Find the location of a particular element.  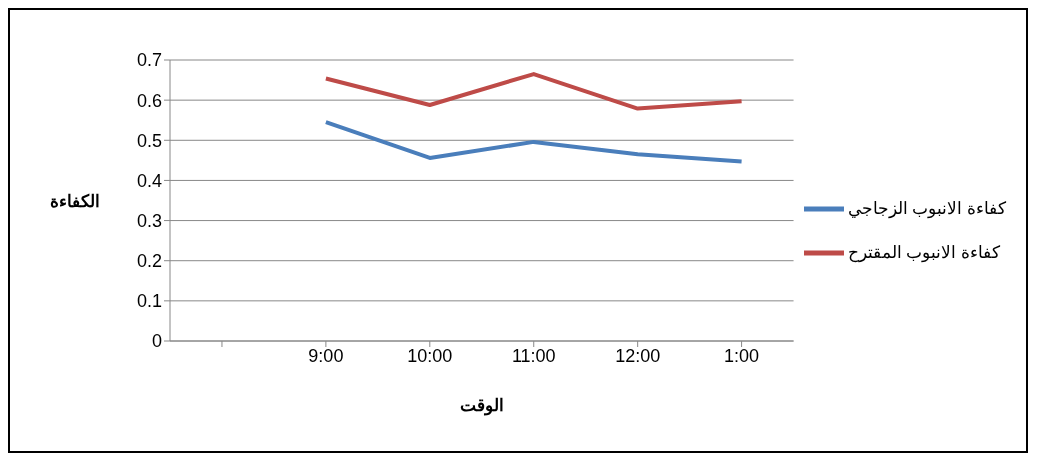

y-tick-label: 0.6 is located at coordinates (149, 100).